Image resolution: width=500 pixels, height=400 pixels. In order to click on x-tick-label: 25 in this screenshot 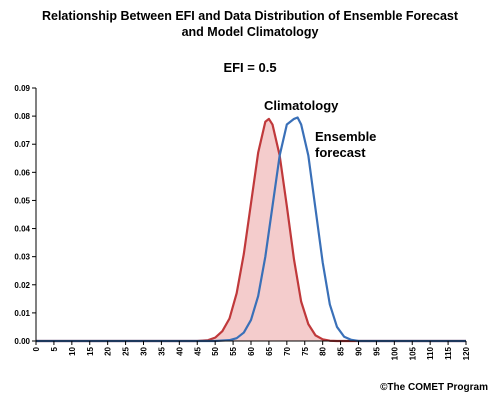, I will do `click(126, 350)`.